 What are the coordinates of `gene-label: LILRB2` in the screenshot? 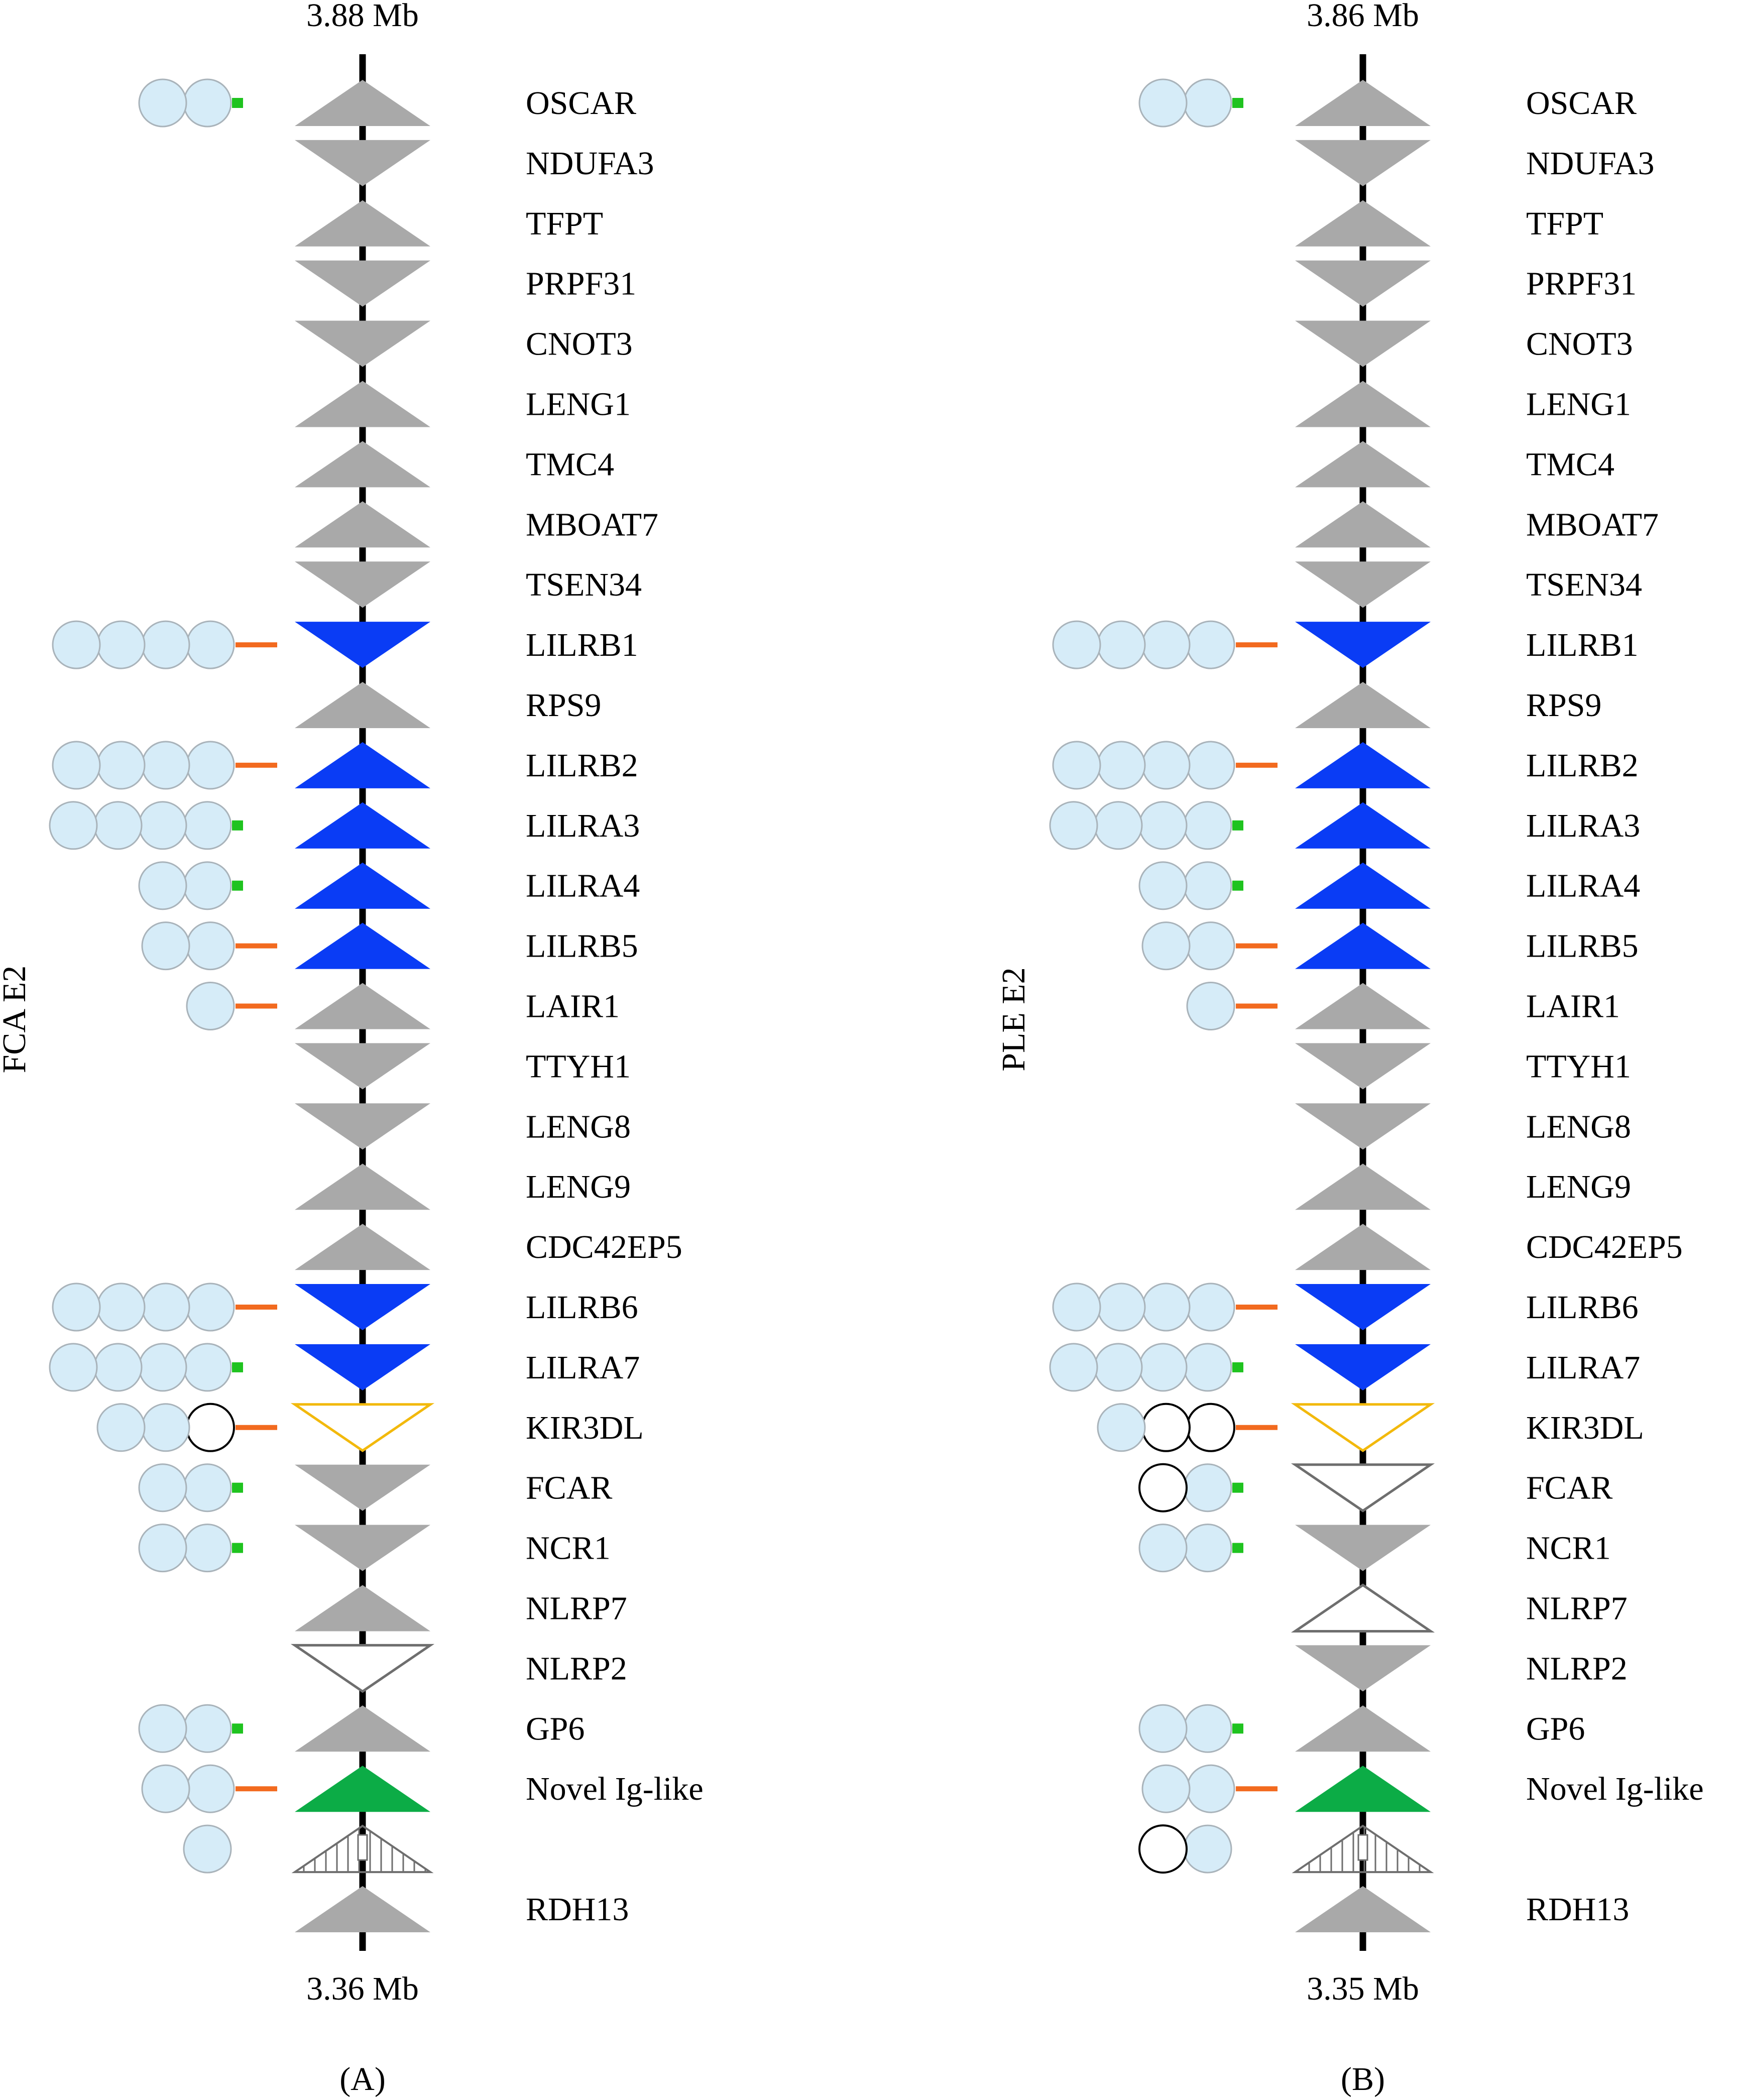 It's located at (1582, 765).